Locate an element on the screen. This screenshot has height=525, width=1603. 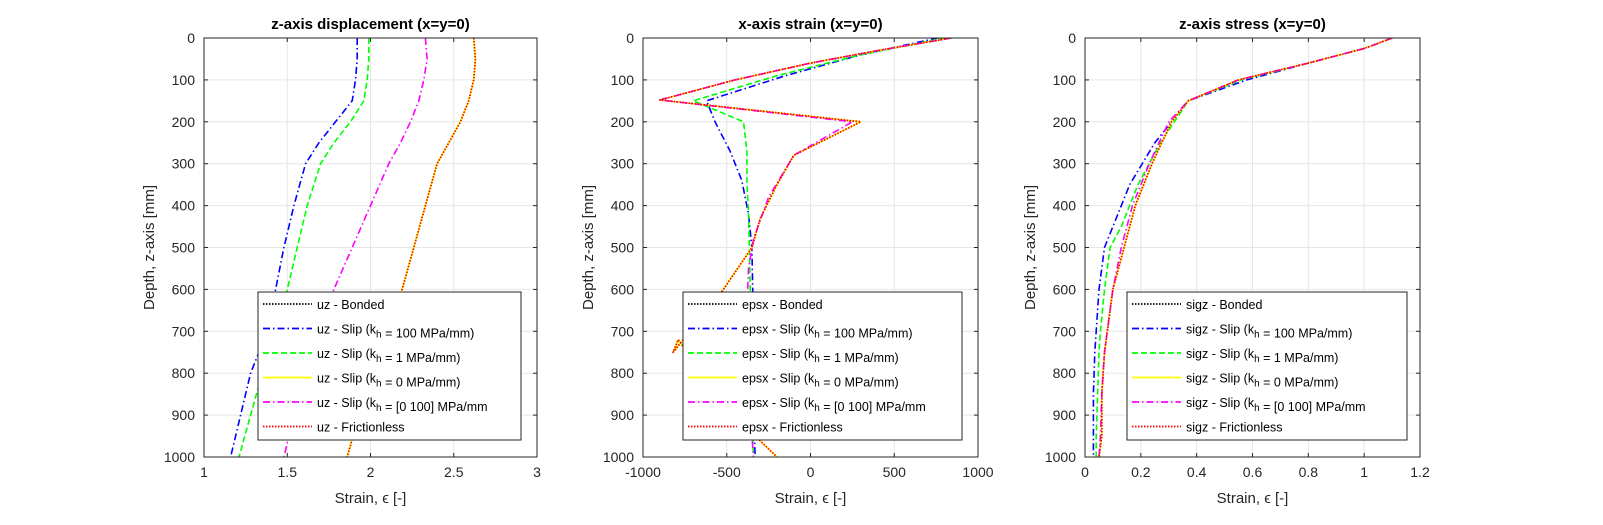
chart-title: x-axis strain (x=y=0) is located at coordinates (810, 24).